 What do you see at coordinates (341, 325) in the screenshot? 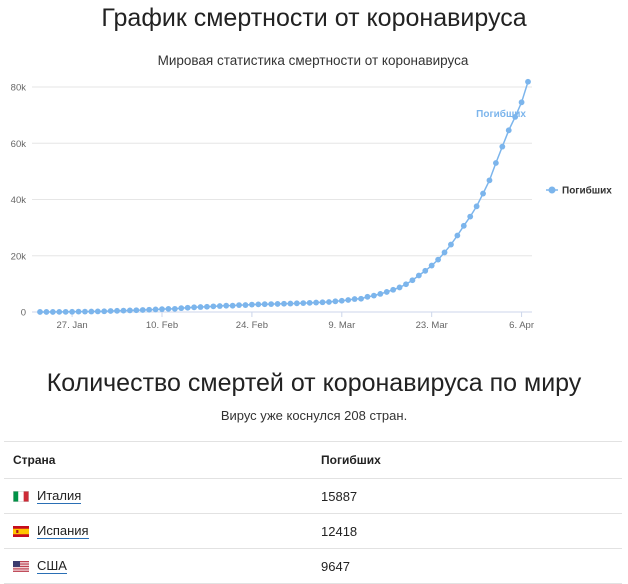
I see `x-tick-label: 9. Mar` at bounding box center [341, 325].